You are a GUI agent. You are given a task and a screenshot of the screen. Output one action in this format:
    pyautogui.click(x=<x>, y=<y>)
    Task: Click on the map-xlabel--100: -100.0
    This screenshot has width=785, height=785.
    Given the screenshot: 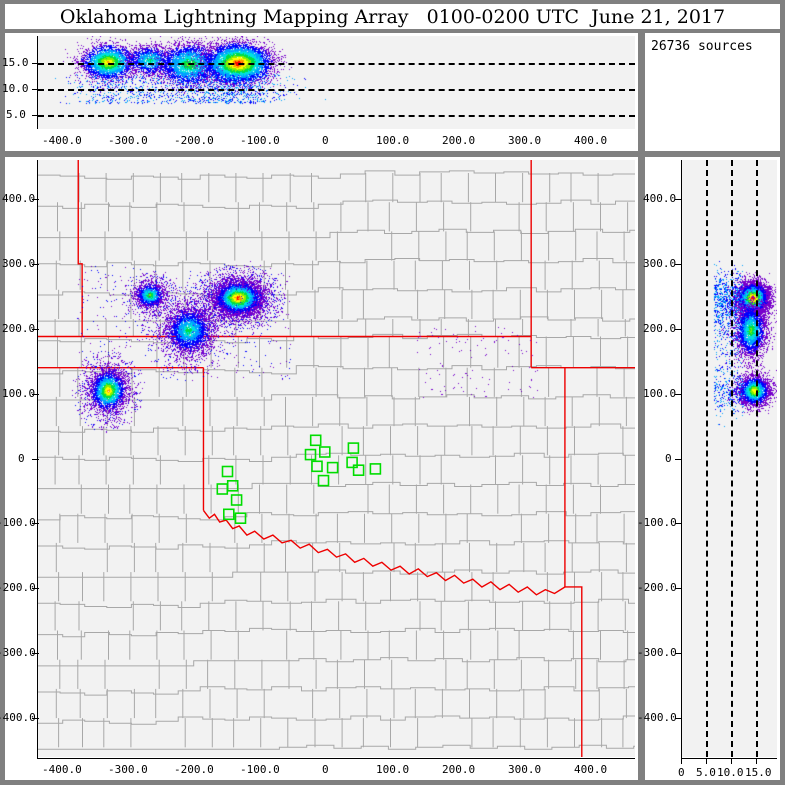 What is the action you would take?
    pyautogui.click(x=260, y=769)
    